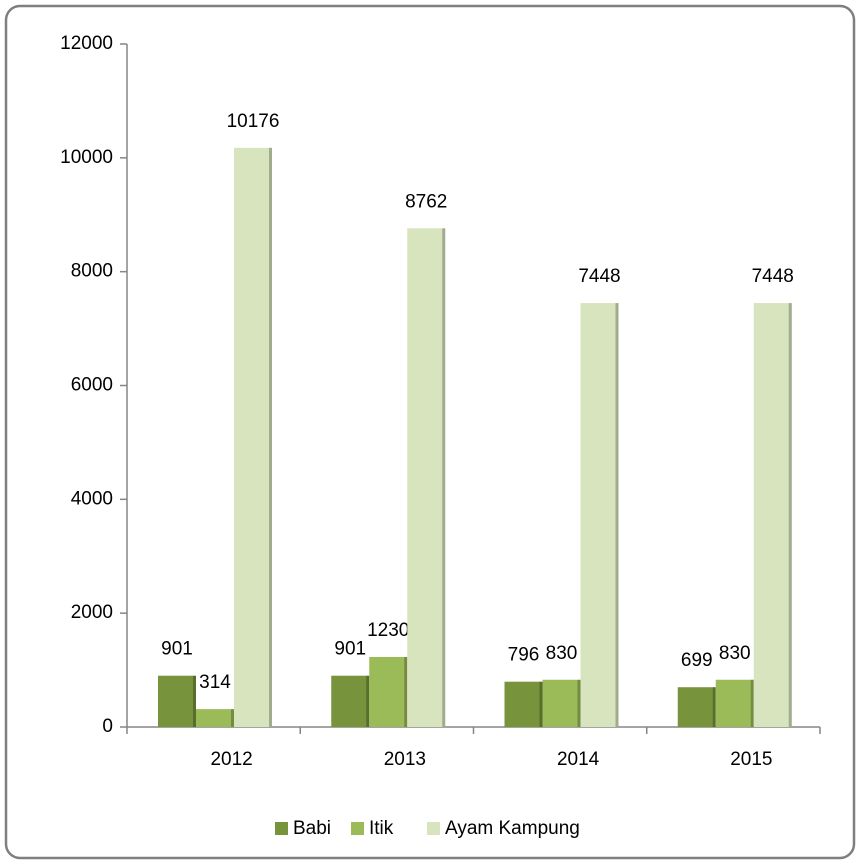 This screenshot has height=865, width=862. Describe the element at coordinates (512, 828) in the screenshot. I see `legend-label: Ayam Kampung` at that location.